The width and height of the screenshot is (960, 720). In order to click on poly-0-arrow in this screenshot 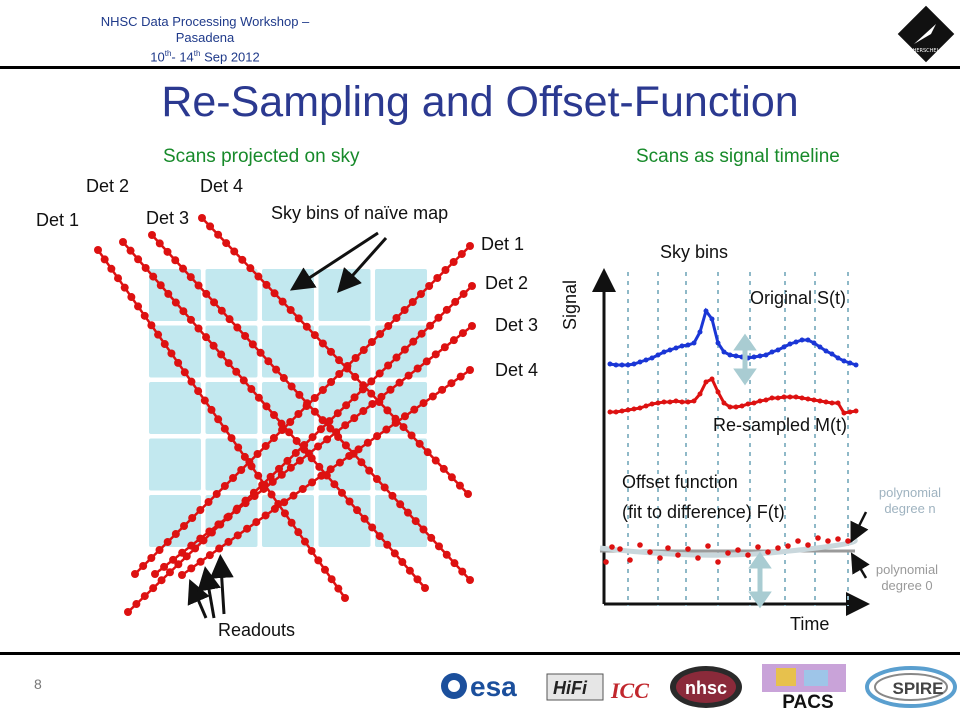, I will do `click(860, 565)`.